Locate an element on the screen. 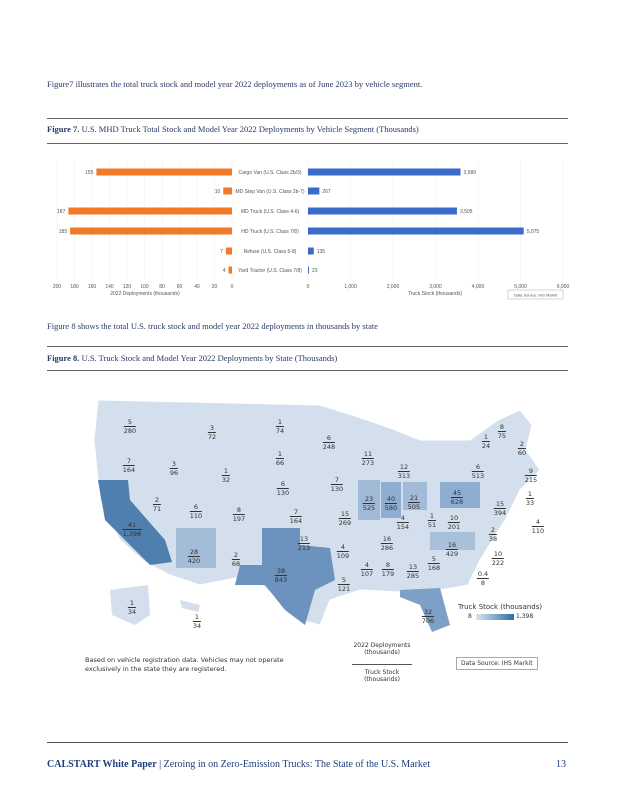  legend-max: 1,398 is located at coordinates (525, 616).